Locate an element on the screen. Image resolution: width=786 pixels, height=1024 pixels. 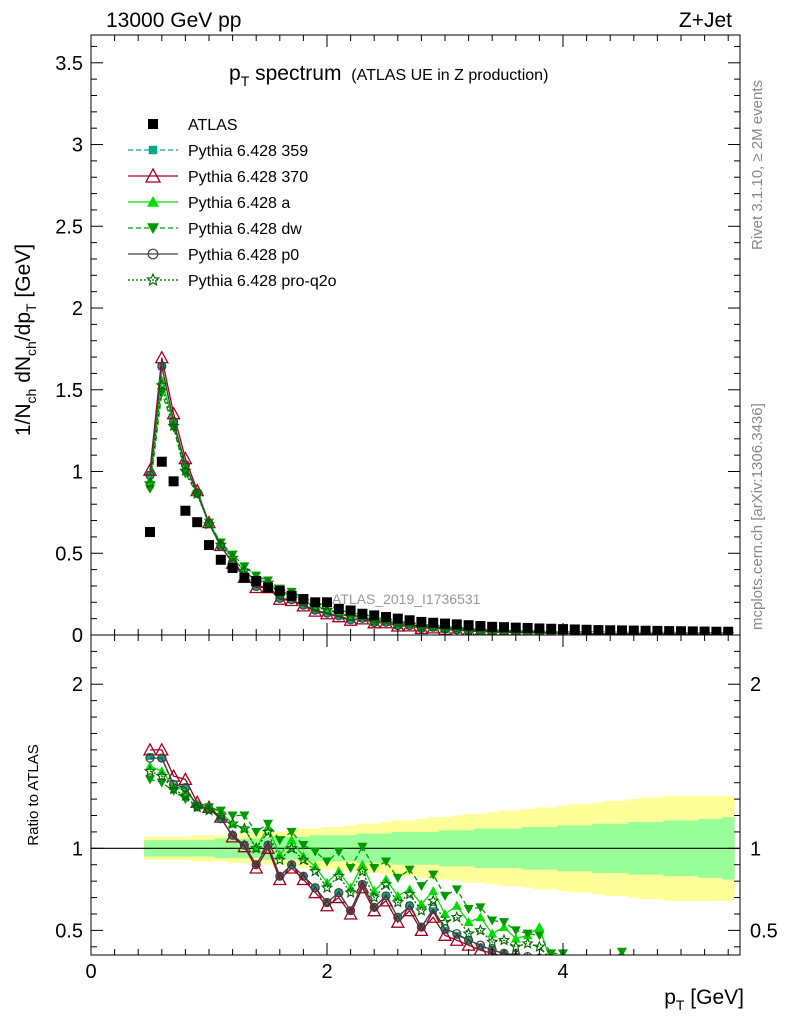
y-tick-label-main: 0.5 is located at coordinates (69, 554).